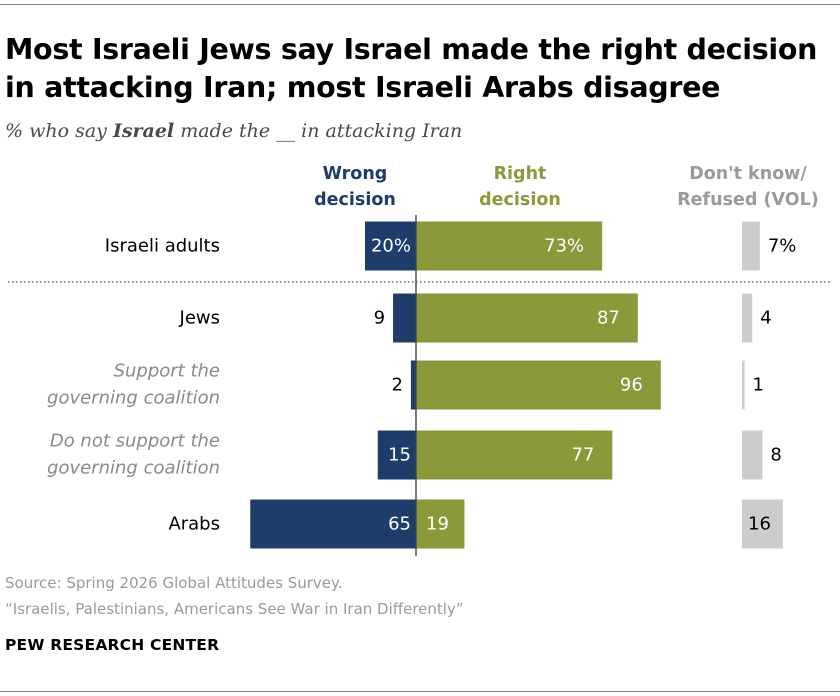 The image size is (840, 696). Describe the element at coordinates (420, 4) in the screenshot. I see `top-rule` at that location.